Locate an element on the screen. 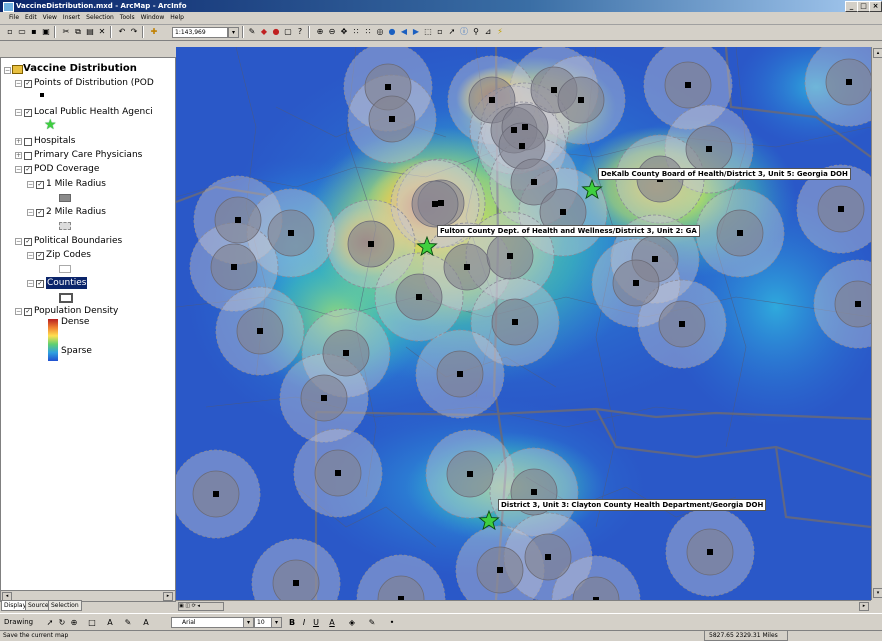 The width and height of the screenshot is (882, 641). layer-hospitals: Hospitals is located at coordinates (55, 141).